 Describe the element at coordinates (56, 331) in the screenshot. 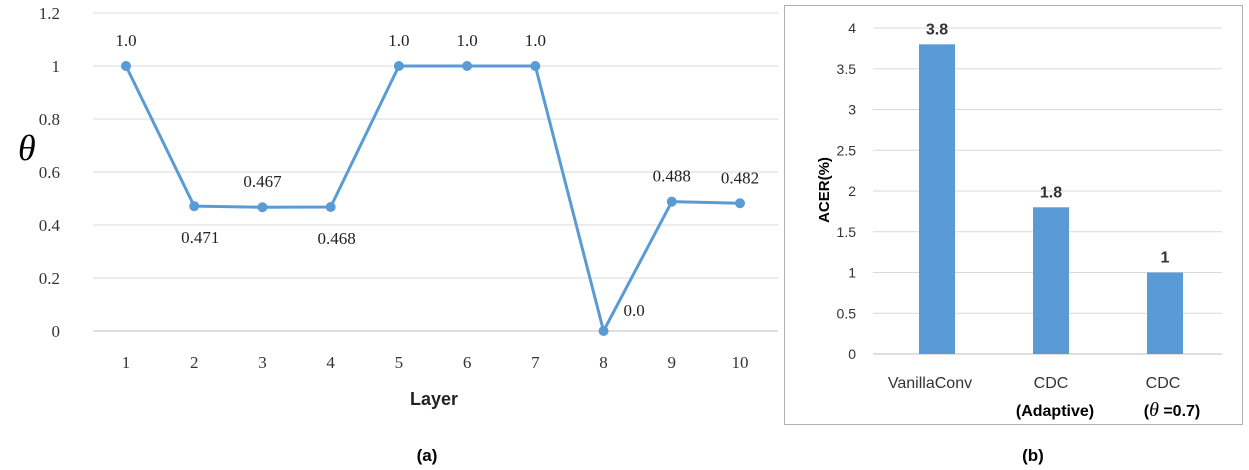

I see `line-y-tick: 0` at that location.